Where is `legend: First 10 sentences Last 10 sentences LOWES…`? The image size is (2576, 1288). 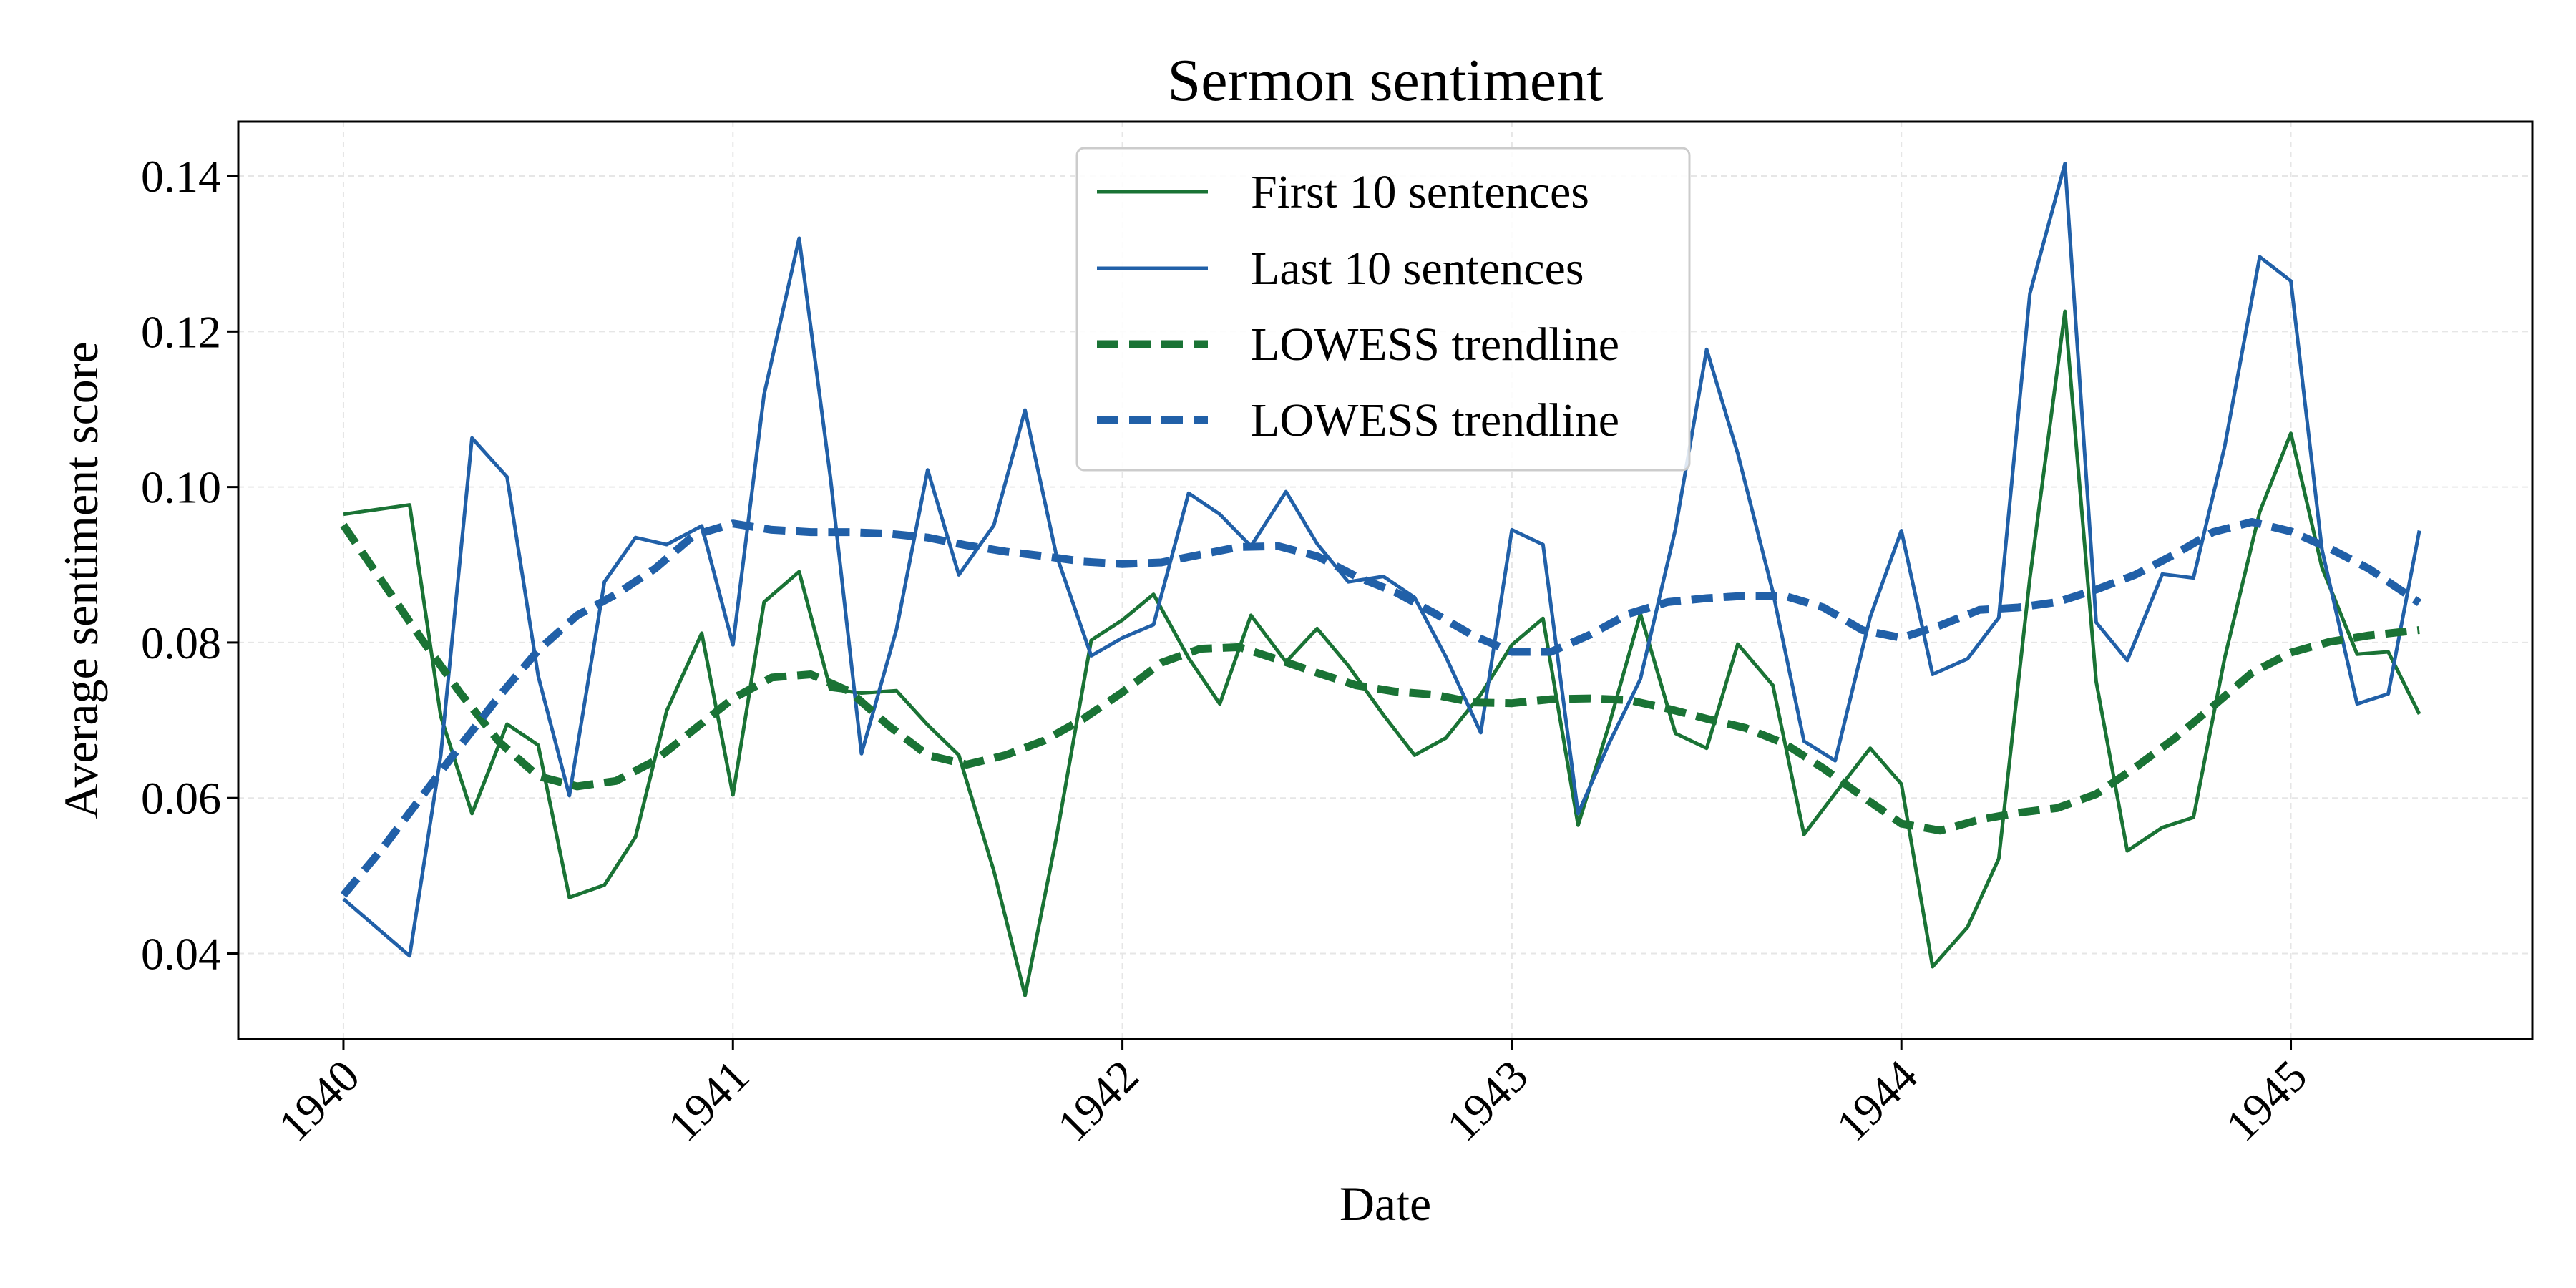
legend: First 10 sentences Last 10 sentences LOWES… is located at coordinates (1383, 309).